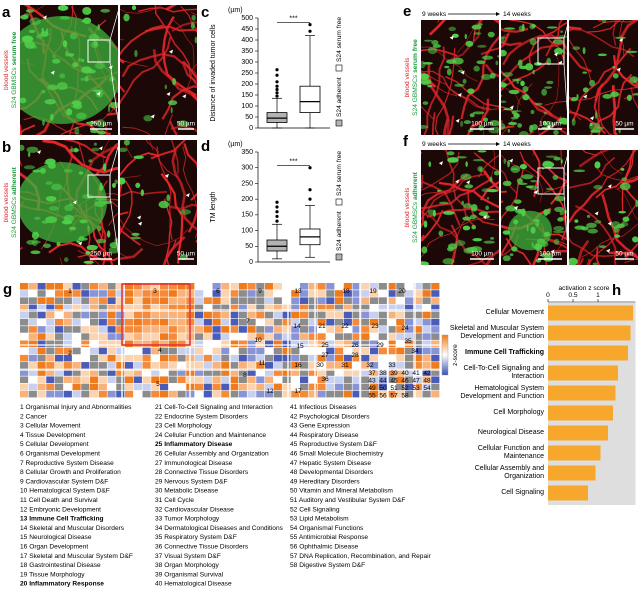  I want to click on scale-label: 50 µm, so click(186, 254).